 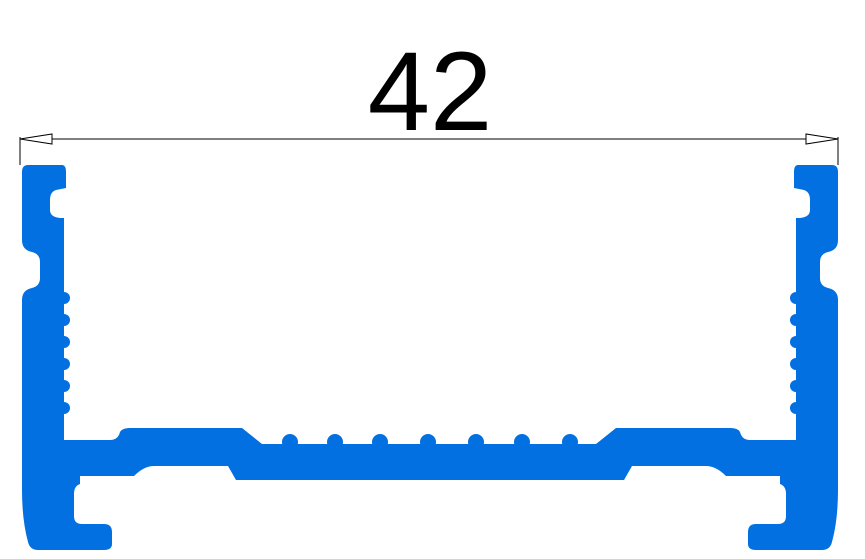 What do you see at coordinates (793, 510) in the screenshot?
I see `right-foot` at bounding box center [793, 510].